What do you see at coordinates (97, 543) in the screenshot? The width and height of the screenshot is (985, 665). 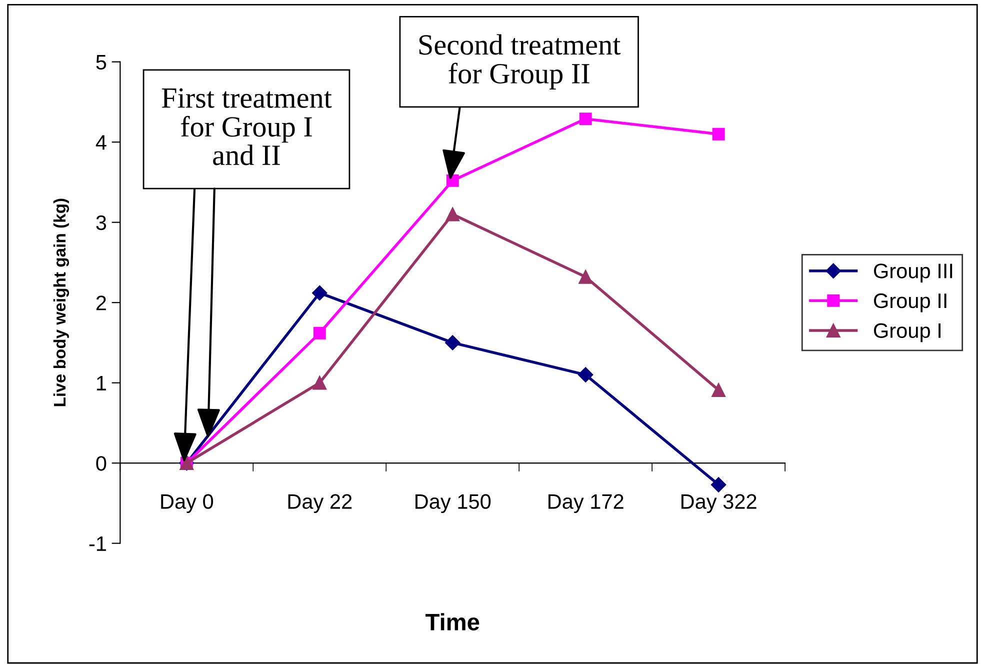 I see `y-tick-label: -1` at bounding box center [97, 543].